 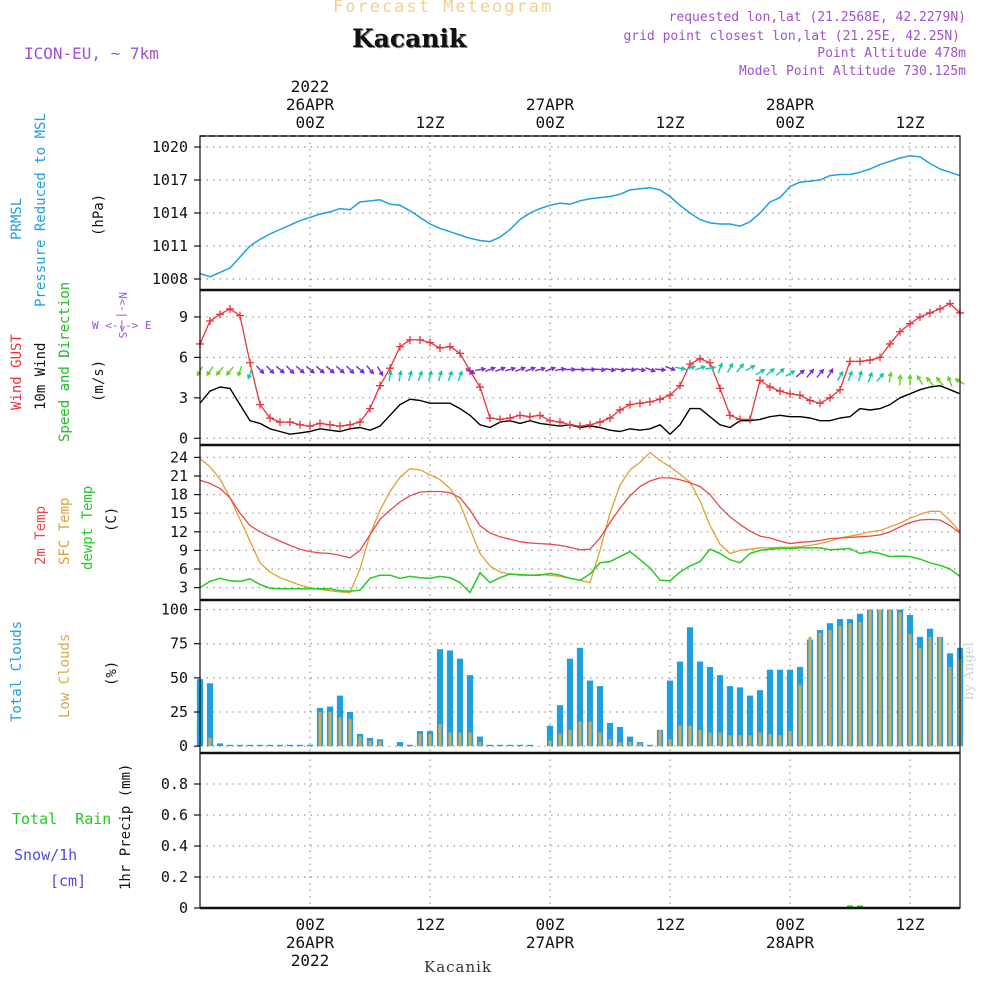 What do you see at coordinates (910, 122) in the screenshot?
I see `top-time-tick-label: 12Z` at bounding box center [910, 122].